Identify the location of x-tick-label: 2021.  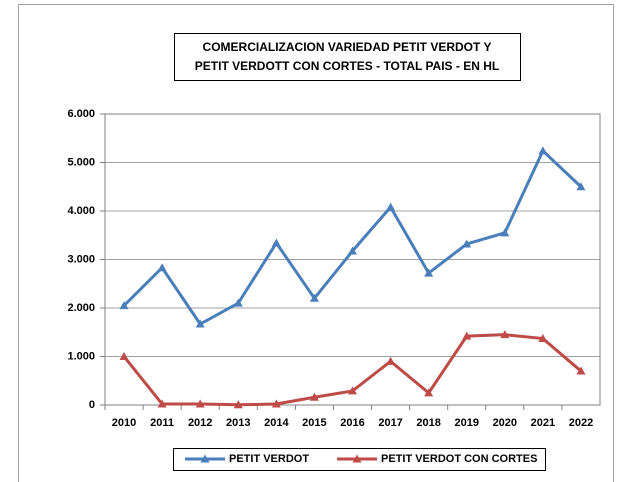
(543, 423).